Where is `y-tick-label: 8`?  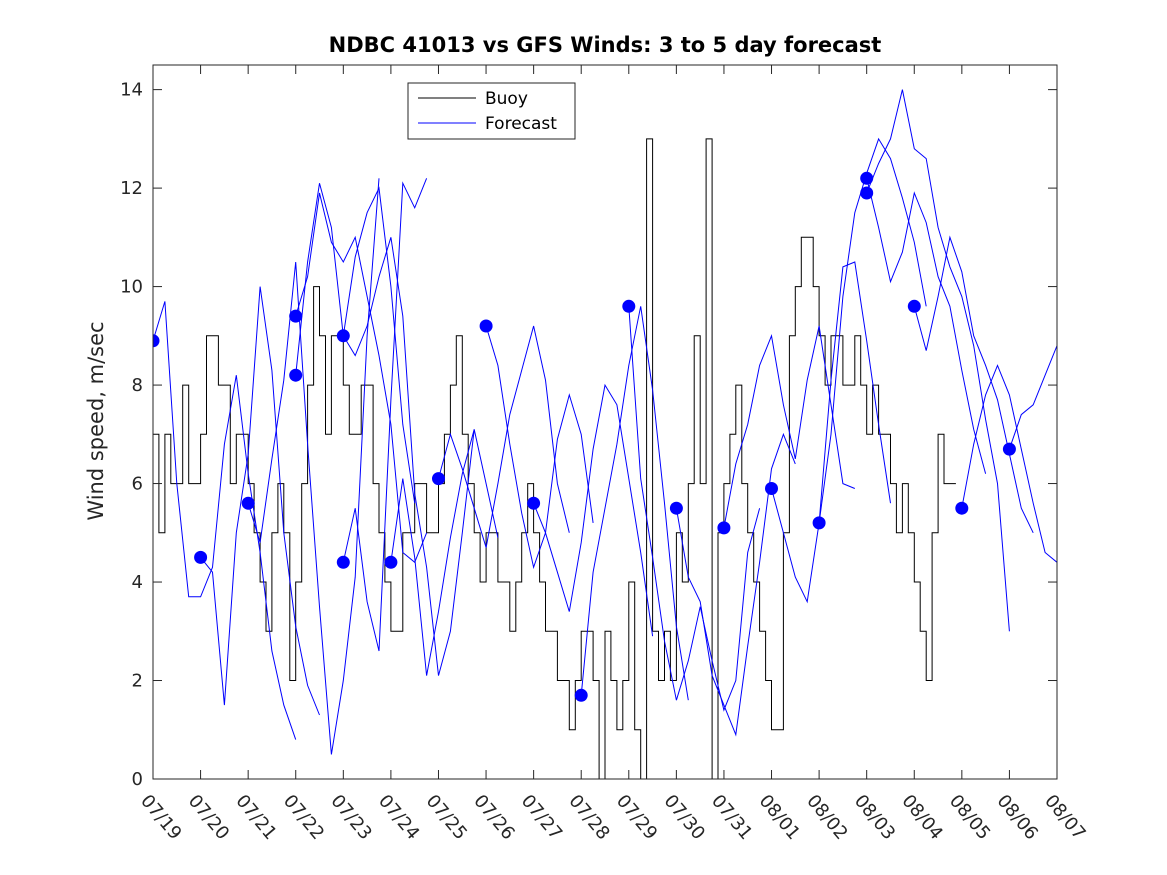
y-tick-label: 8 is located at coordinates (137, 385).